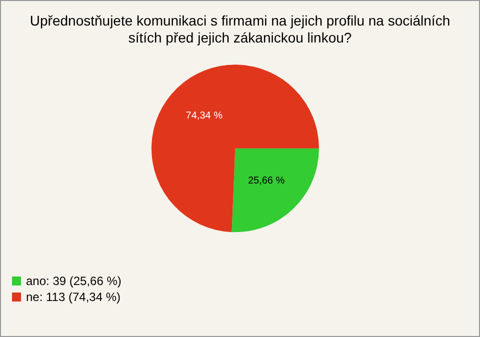  Describe the element at coordinates (204, 116) in the screenshot. I see `data-label: 74,34 %` at that location.